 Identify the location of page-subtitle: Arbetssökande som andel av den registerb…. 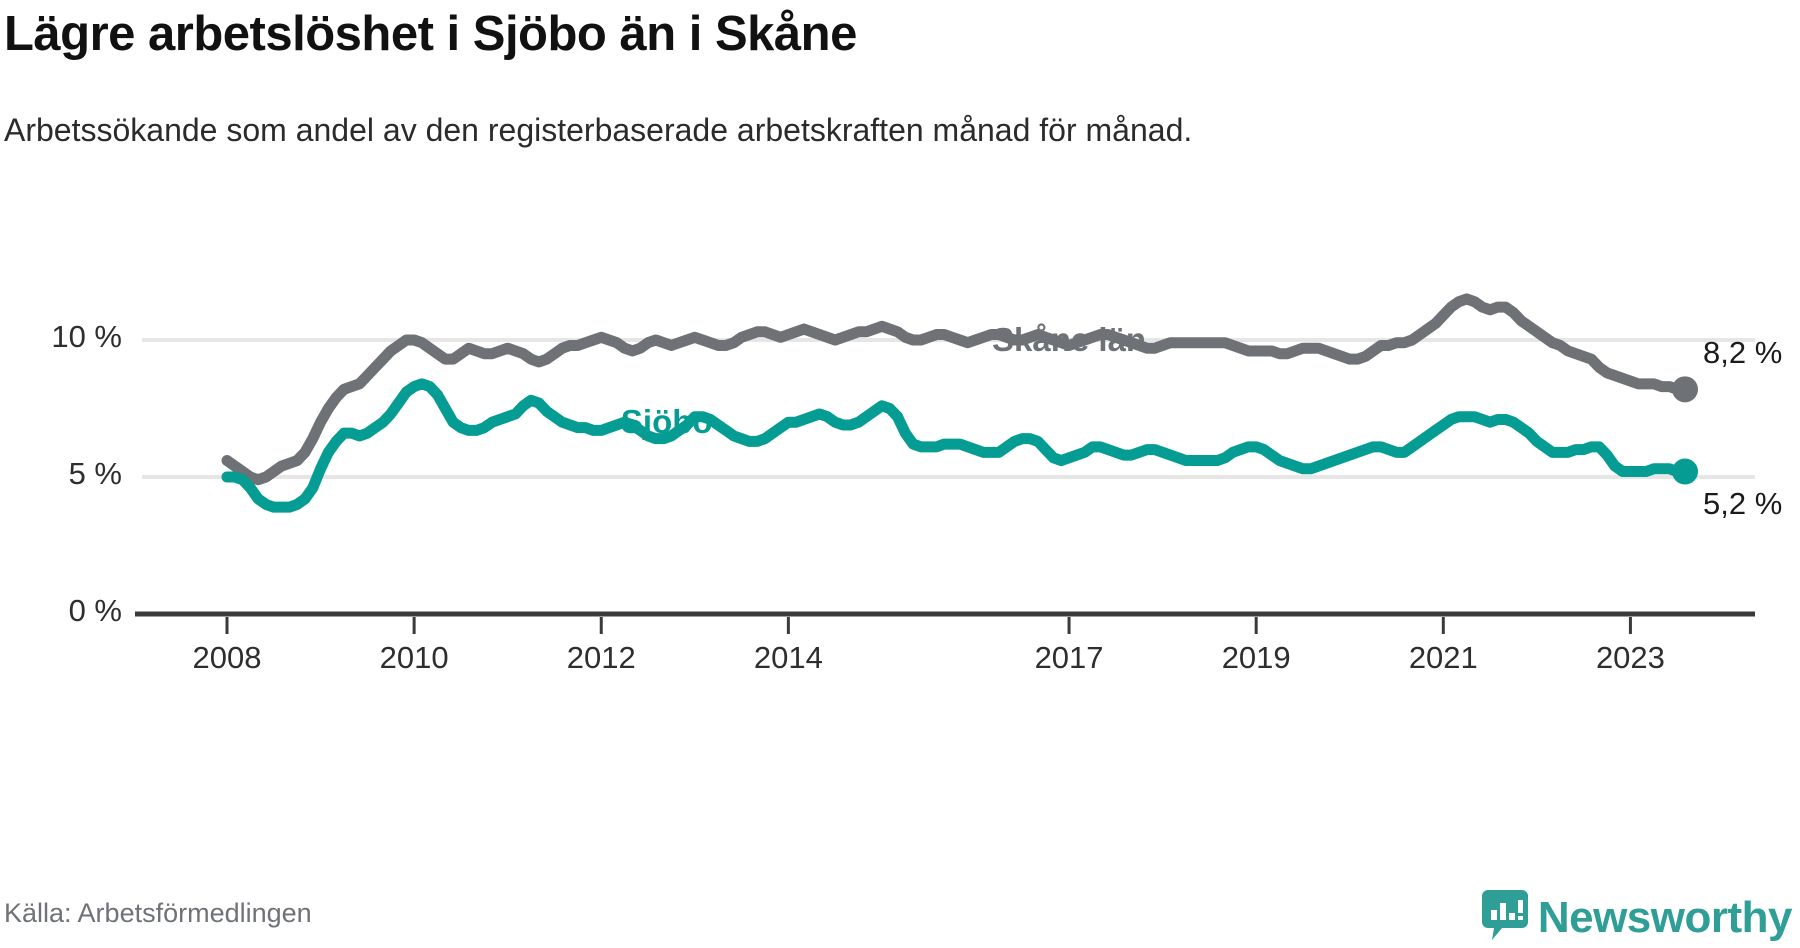
(598, 130).